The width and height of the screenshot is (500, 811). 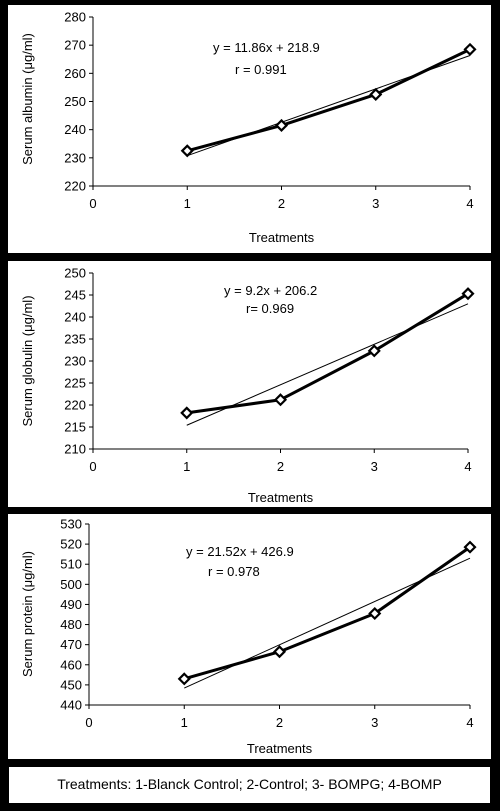 I want to click on globulin-x-tick-label: 4, so click(x=467, y=466).